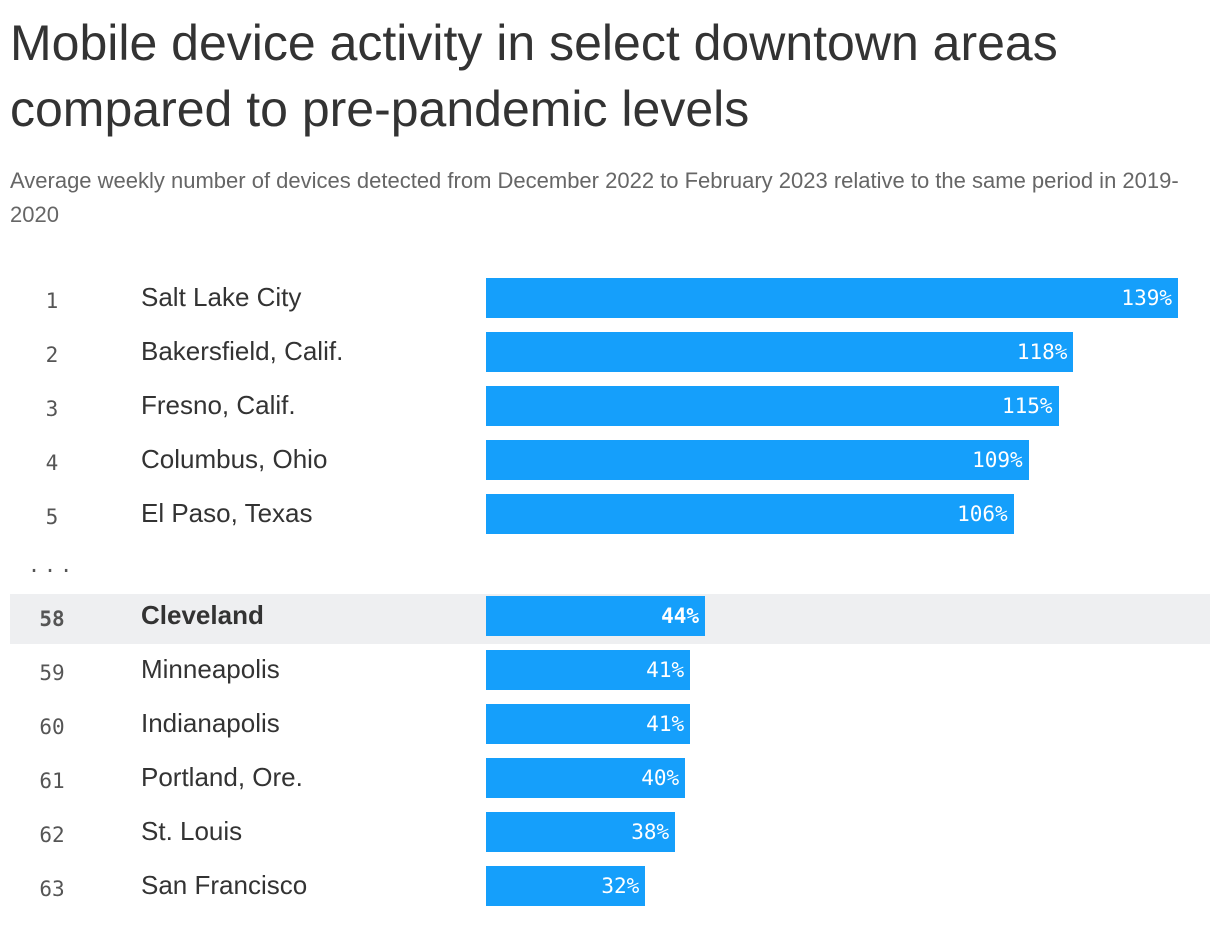 The image size is (1220, 926). What do you see at coordinates (620, 886) in the screenshot?
I see `value-label: 32%` at bounding box center [620, 886].